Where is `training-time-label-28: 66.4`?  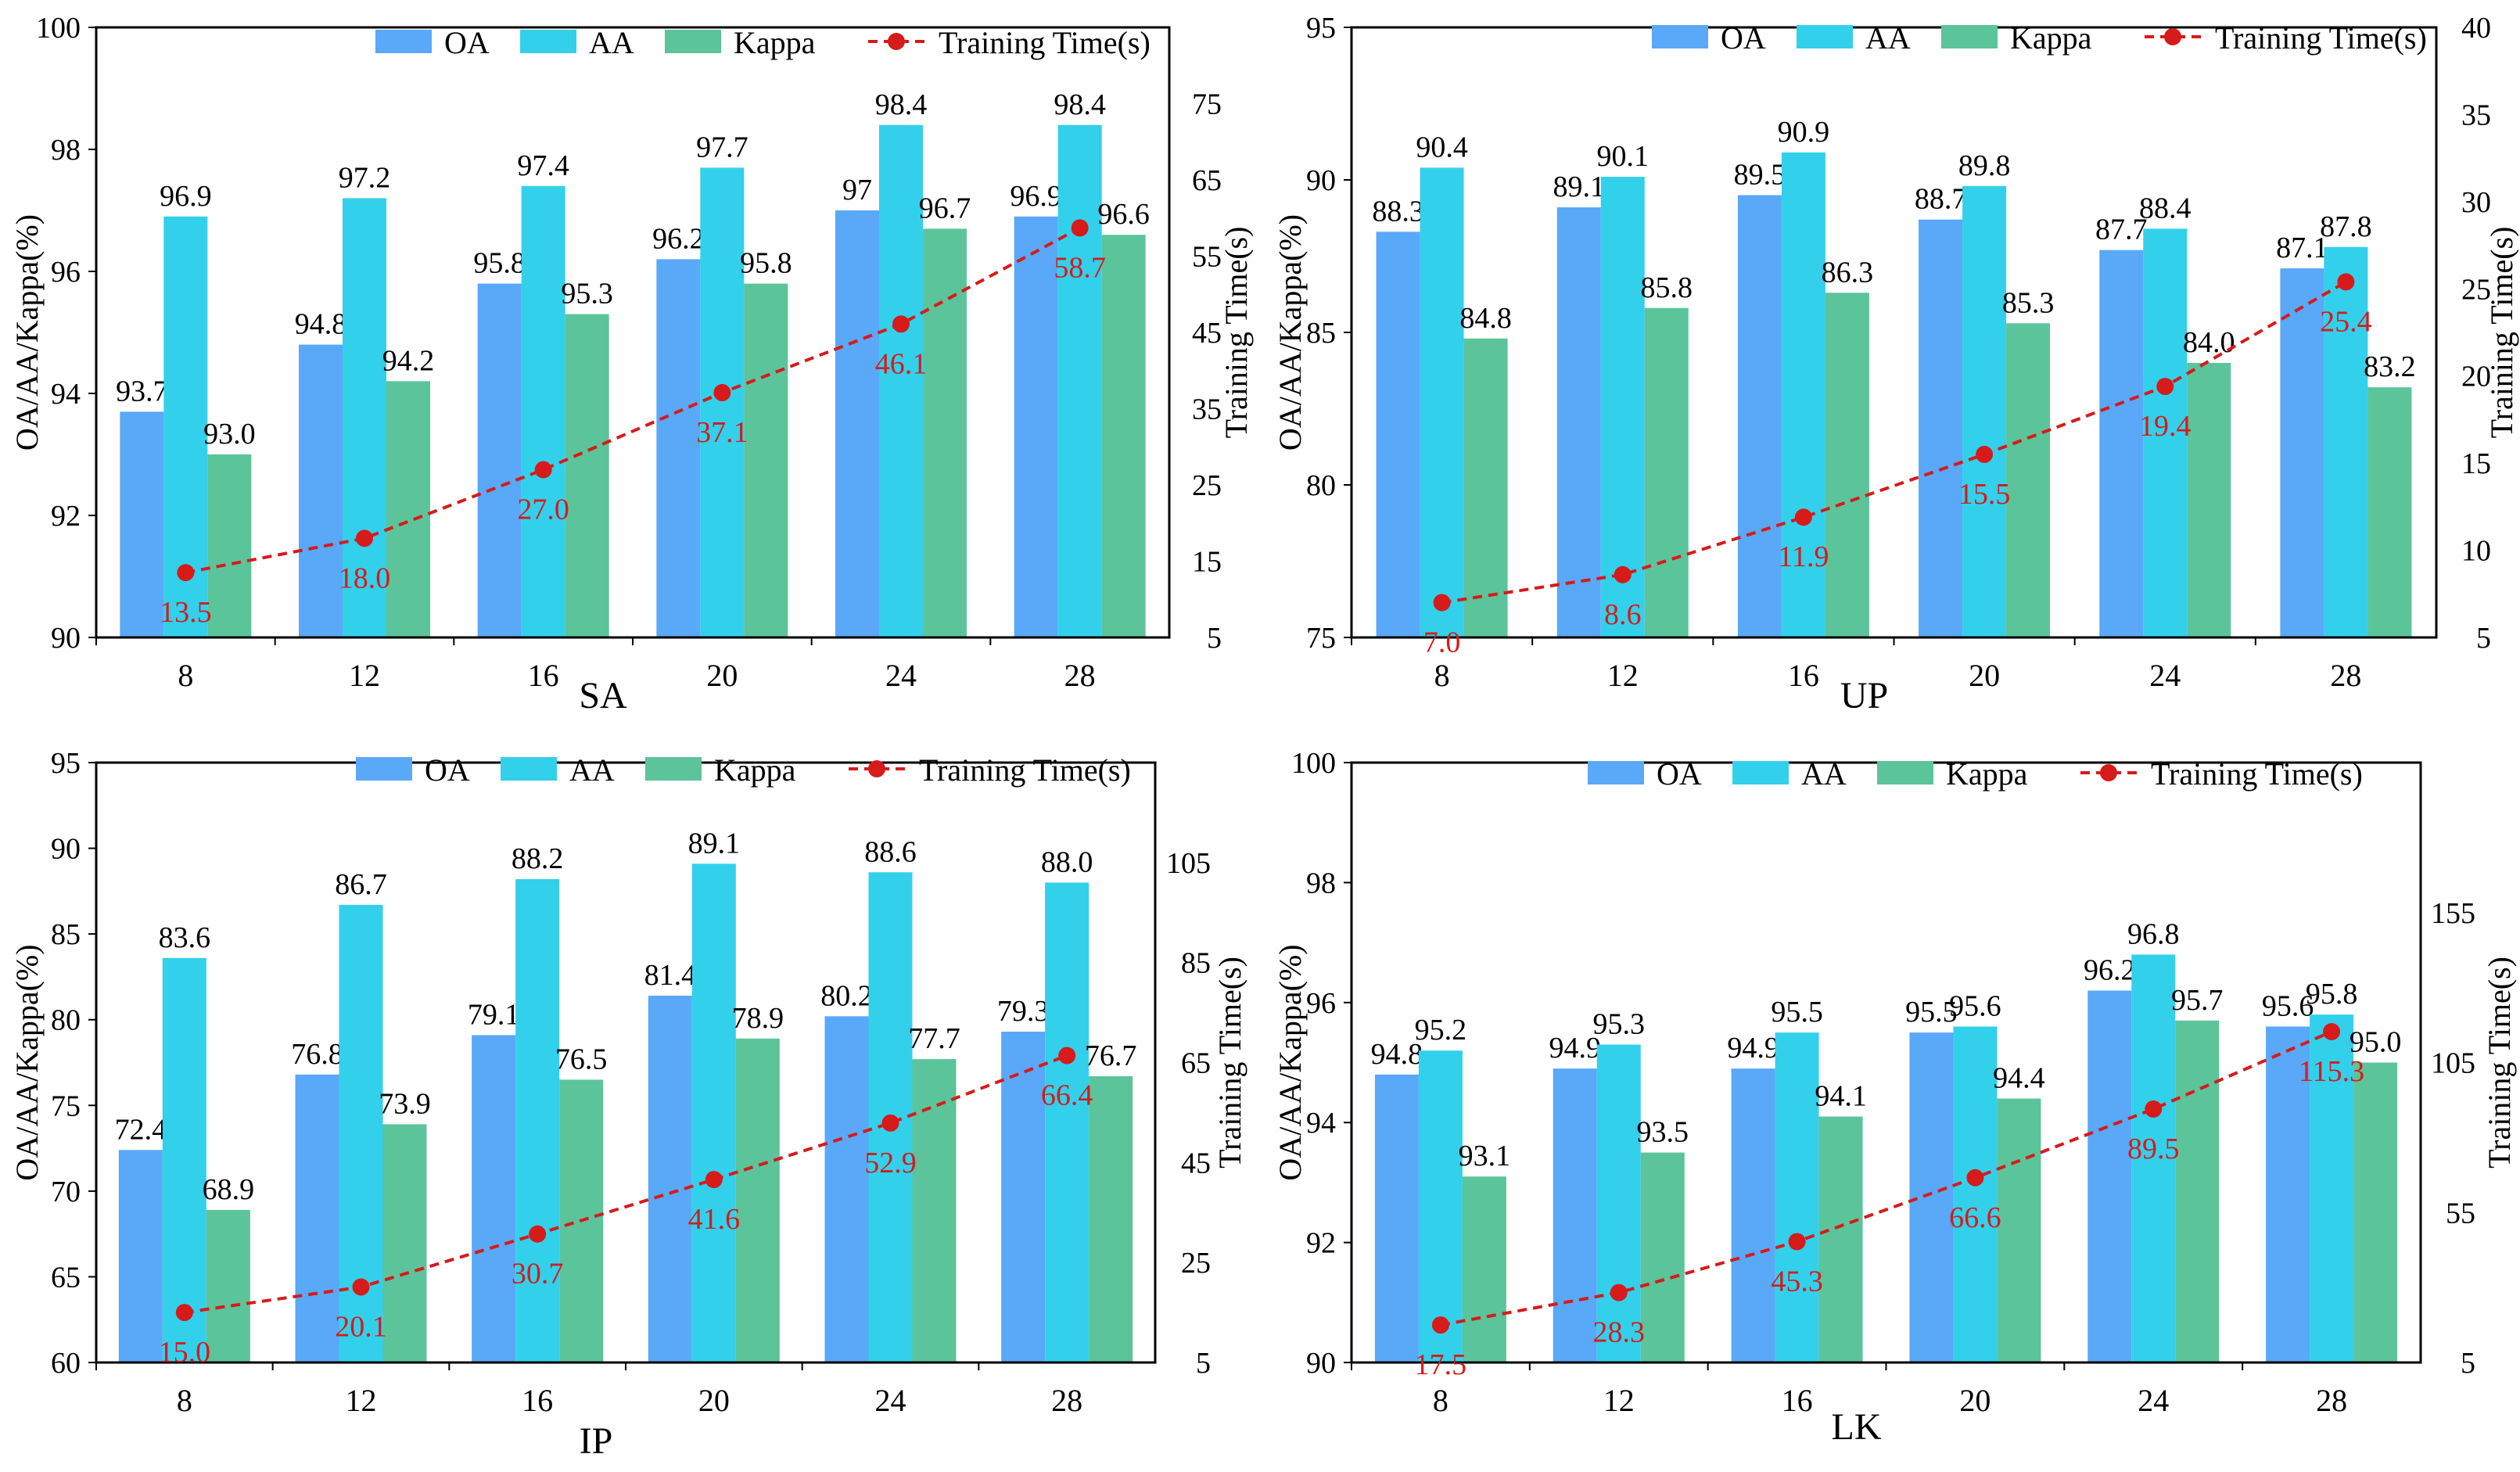 training-time-label-28: 66.4 is located at coordinates (1067, 1095).